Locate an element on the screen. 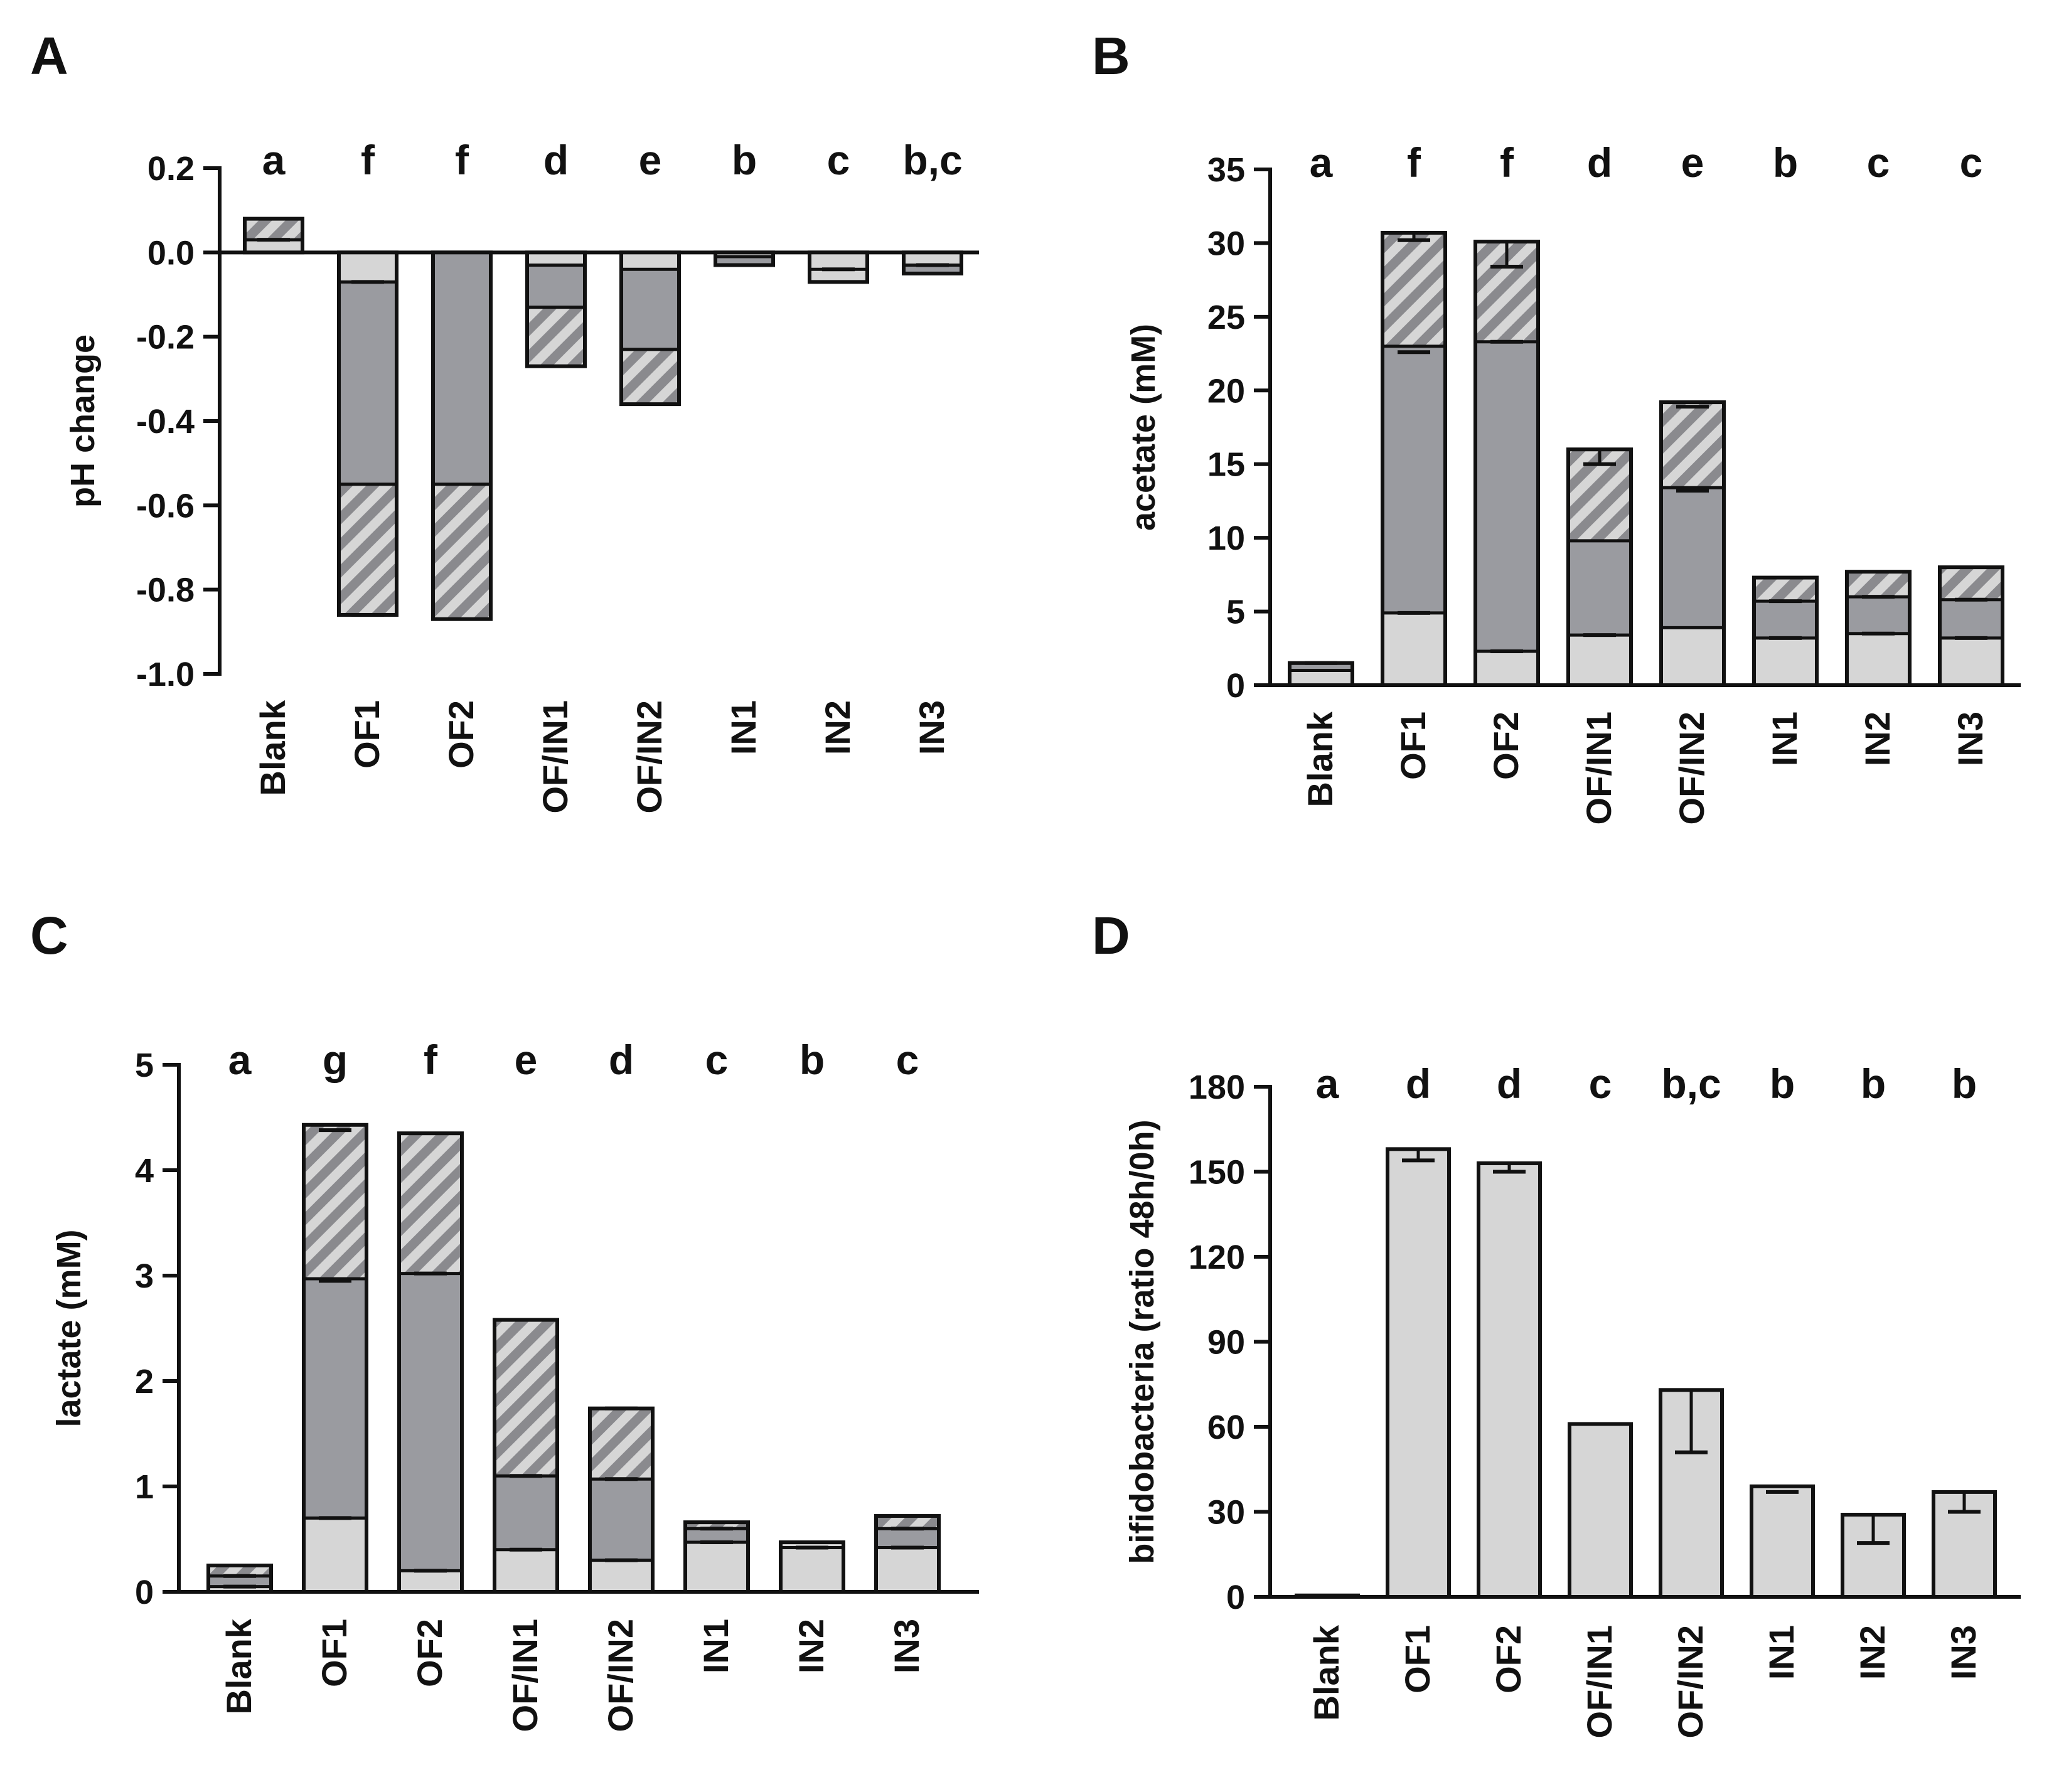 This screenshot has width=2059, height=1792. y-tick-label: 15 is located at coordinates (1226, 465).